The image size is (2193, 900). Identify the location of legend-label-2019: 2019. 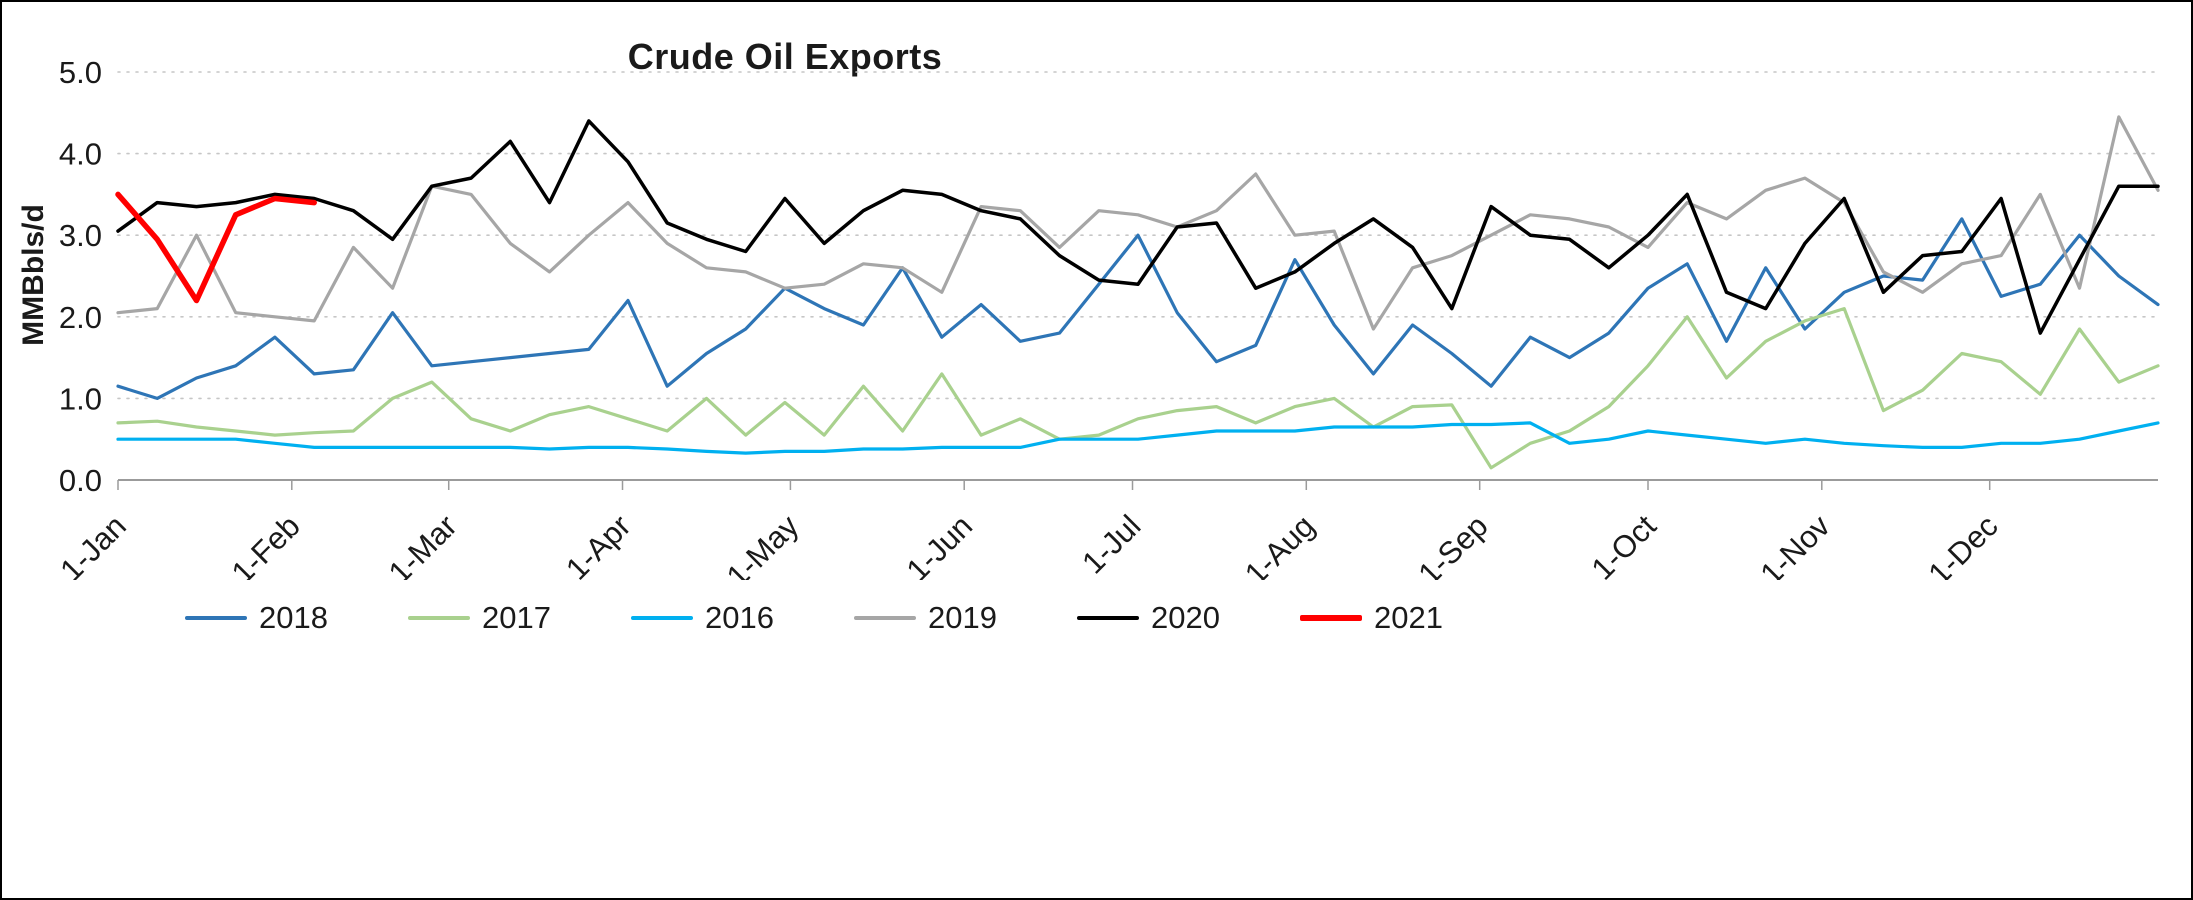
(962, 617).